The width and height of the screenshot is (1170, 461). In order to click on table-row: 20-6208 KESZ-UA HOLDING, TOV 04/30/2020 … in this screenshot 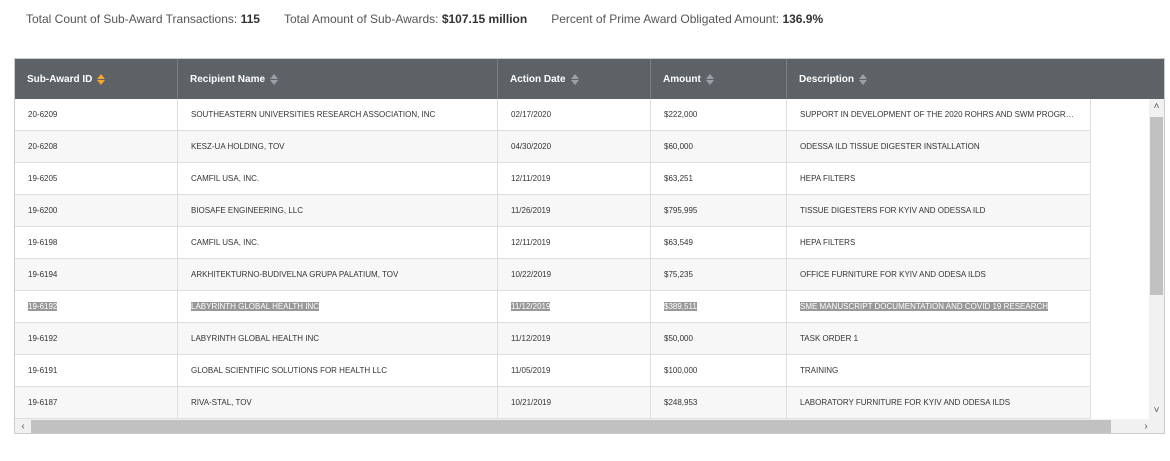, I will do `click(553, 147)`.